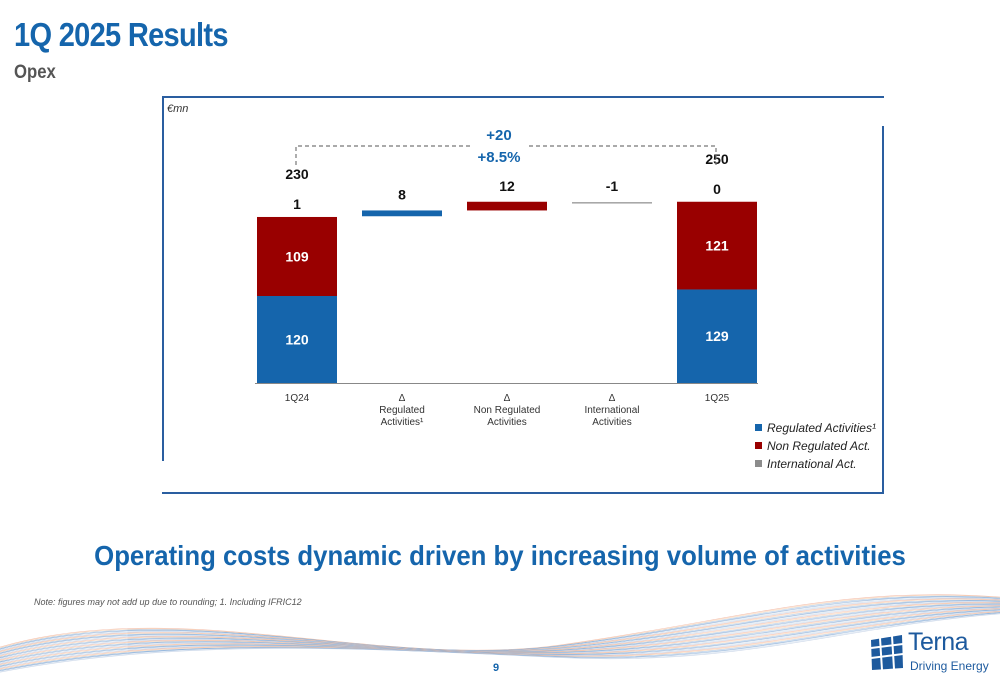  Describe the element at coordinates (717, 398) in the screenshot. I see `category-label-4-0: 1Q25` at that location.